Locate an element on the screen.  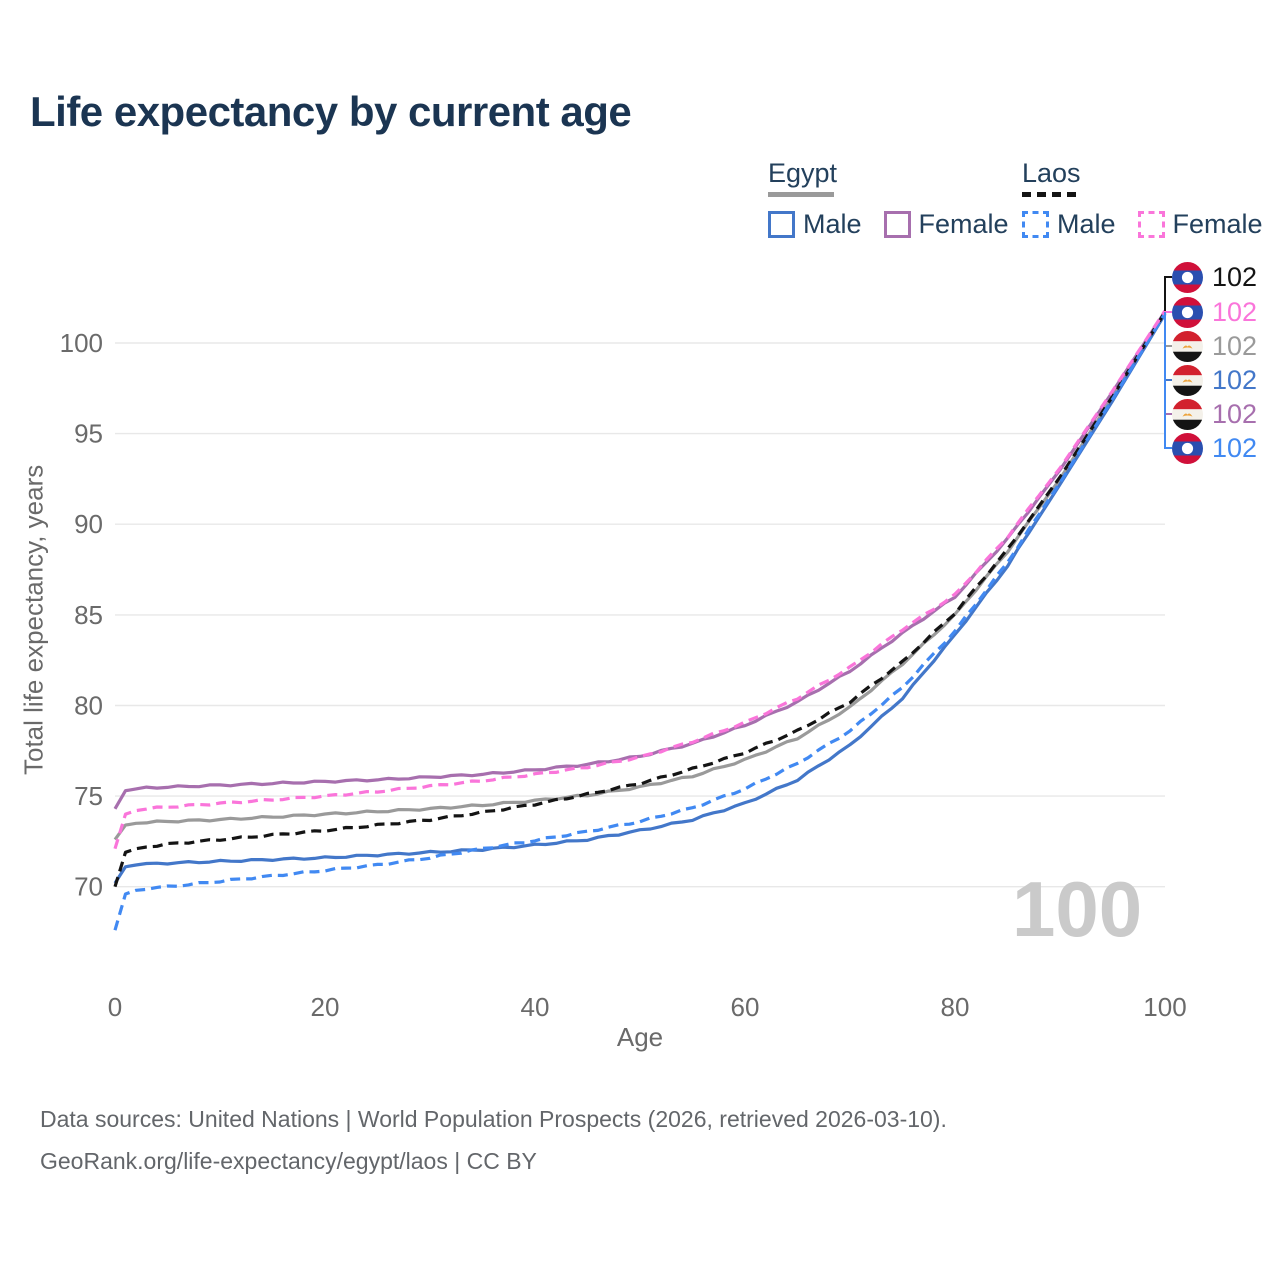
laos-female-swatch-icon is located at coordinates (1151, 224).